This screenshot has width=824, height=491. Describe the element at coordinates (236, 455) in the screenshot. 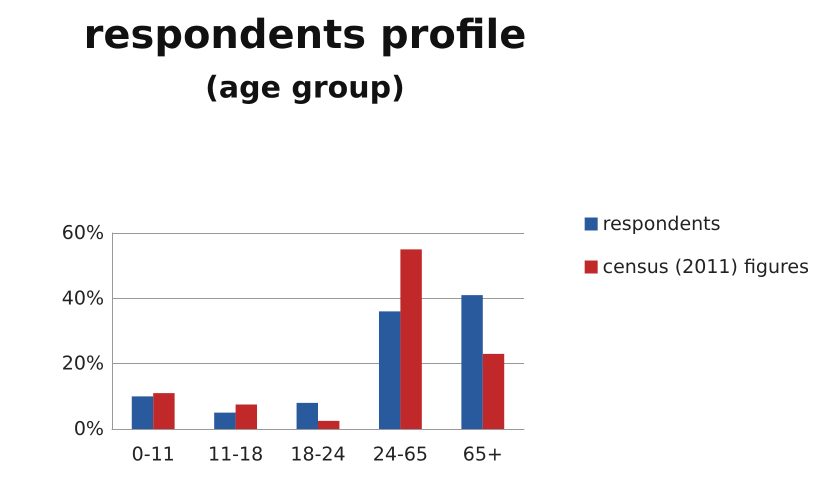

I see `x-tick-label: 11-18` at that location.